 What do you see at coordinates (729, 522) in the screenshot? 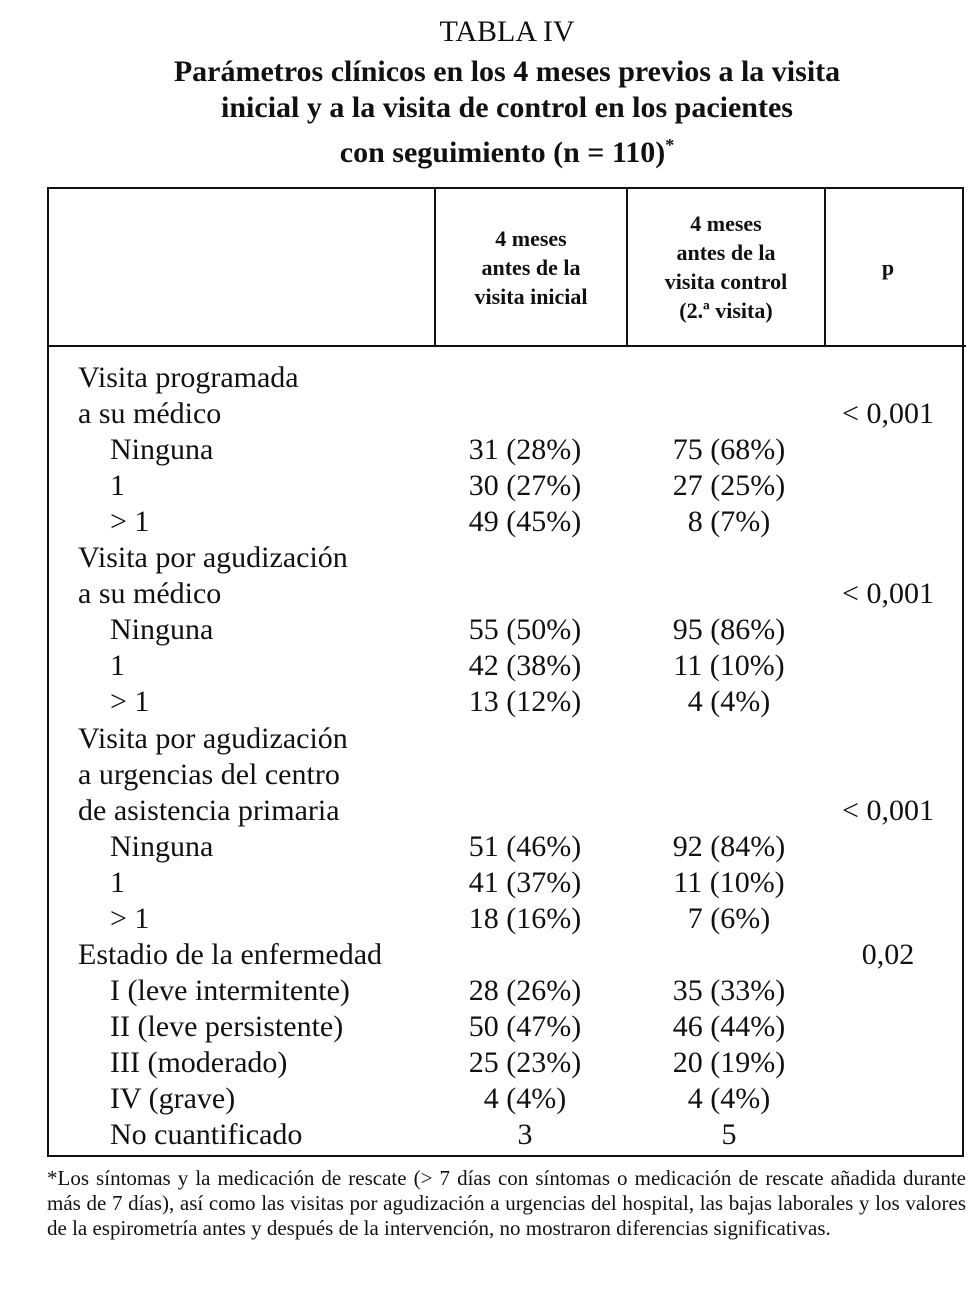
I see `value-control: 8 (7%)` at bounding box center [729, 522].